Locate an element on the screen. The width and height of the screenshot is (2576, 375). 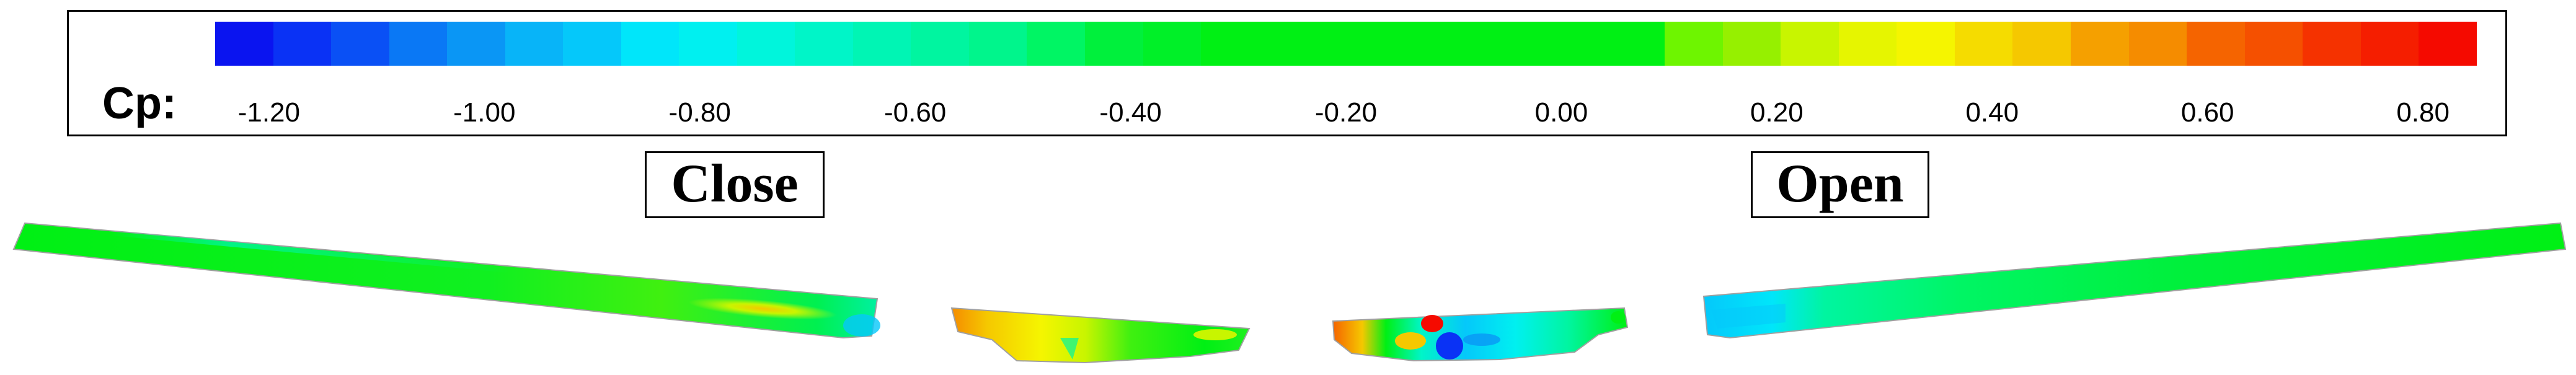
colorbar-tick-label: -0.60 is located at coordinates (915, 113).